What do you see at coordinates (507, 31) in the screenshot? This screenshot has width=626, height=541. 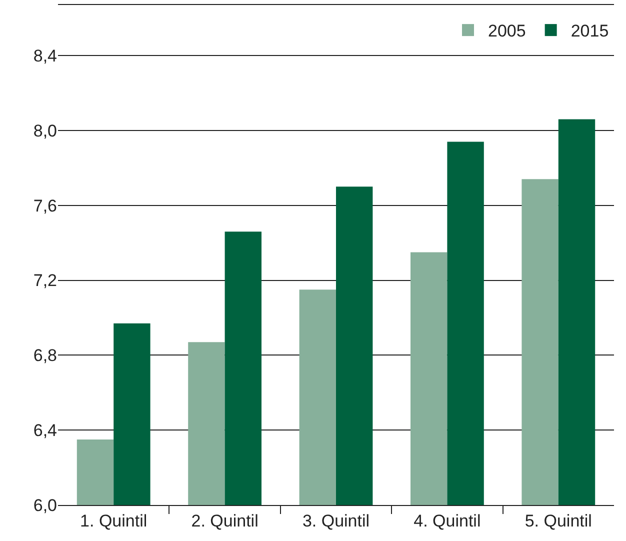 I see `legend-label: 2005` at bounding box center [507, 31].